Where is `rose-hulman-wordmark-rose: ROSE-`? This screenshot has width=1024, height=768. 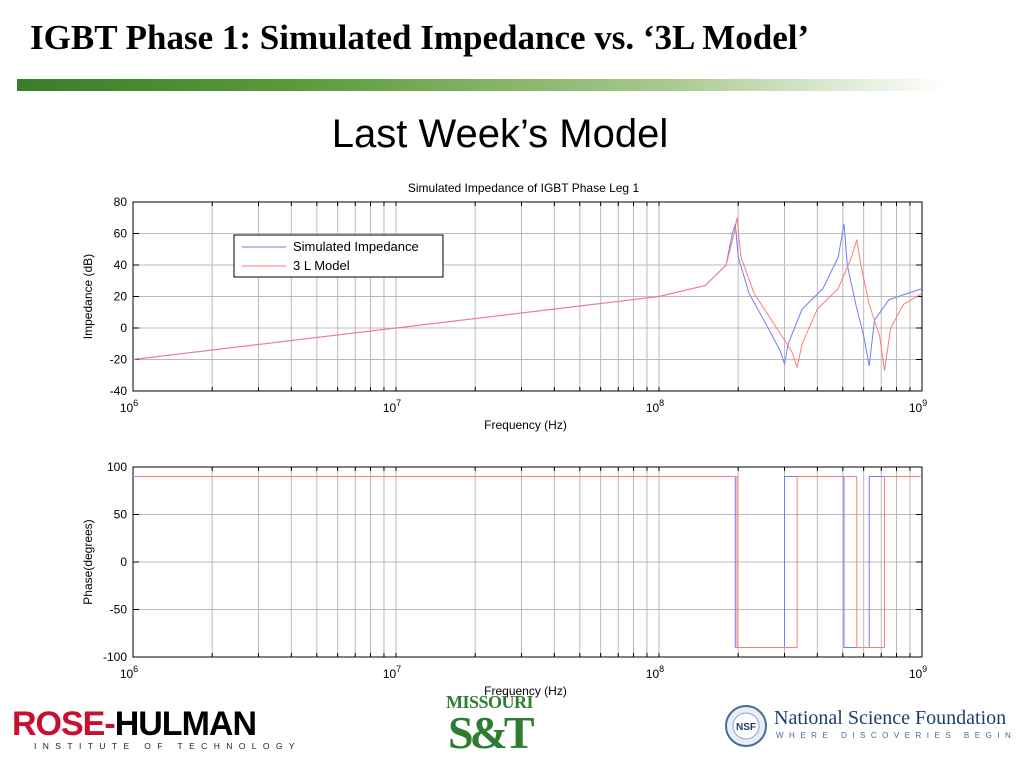
rose-hulman-wordmark-rose: ROSE- is located at coordinates (64, 724).